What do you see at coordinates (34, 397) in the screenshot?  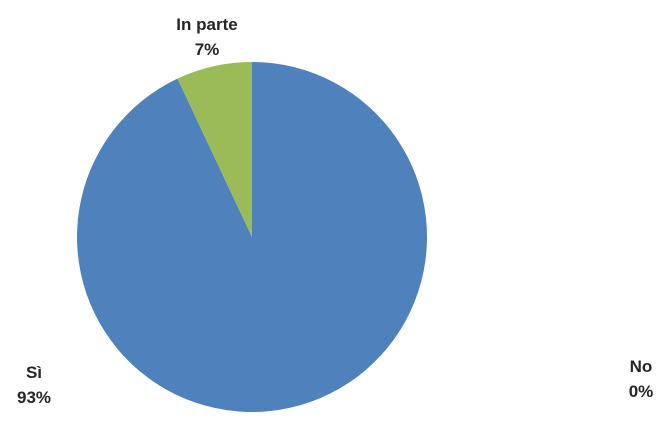 I see `data-label-value: 93%` at bounding box center [34, 397].